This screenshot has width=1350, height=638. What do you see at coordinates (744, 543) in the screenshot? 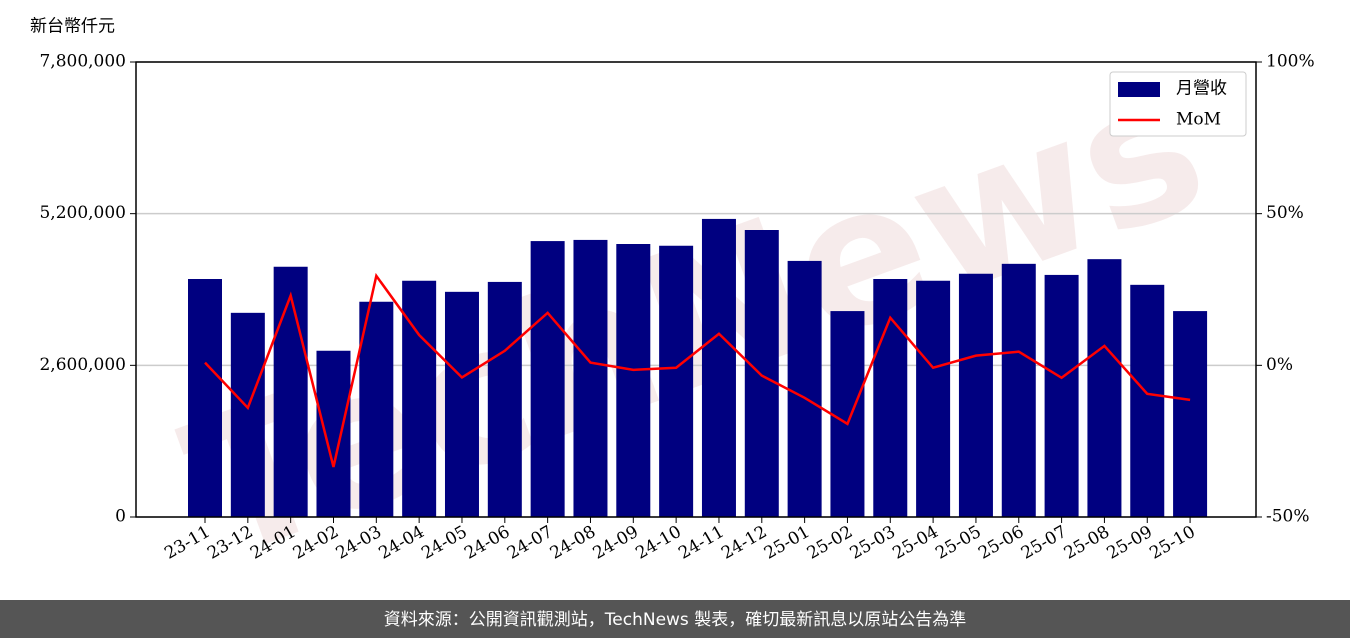
I see `x-tick-label: 24-12` at bounding box center [744, 543].